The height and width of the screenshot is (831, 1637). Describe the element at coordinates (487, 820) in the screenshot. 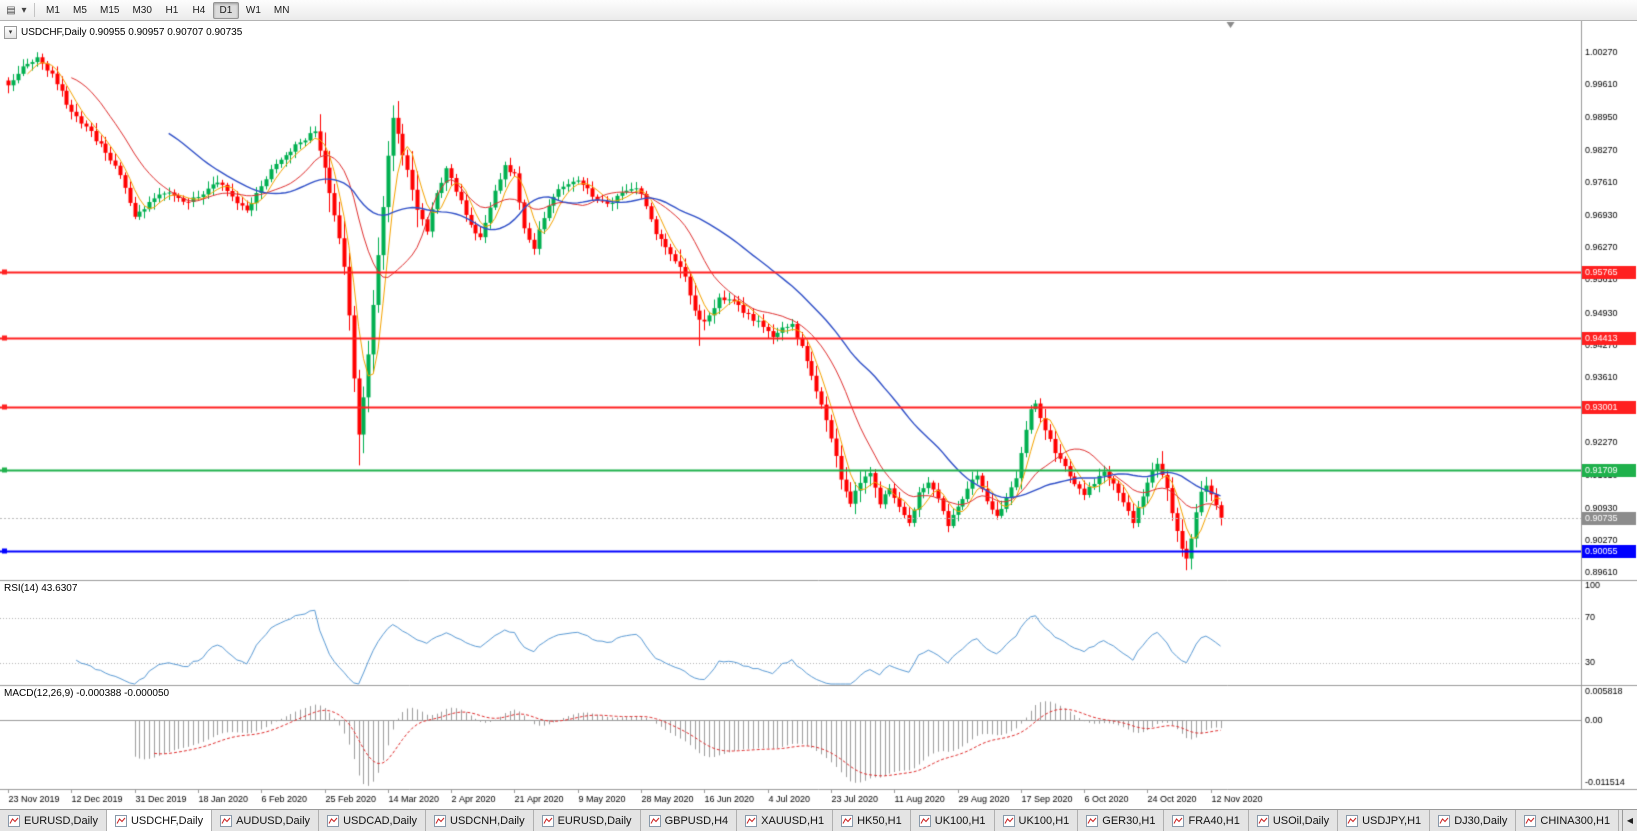

I see `tab-label: USDCNH,Daily` at that location.